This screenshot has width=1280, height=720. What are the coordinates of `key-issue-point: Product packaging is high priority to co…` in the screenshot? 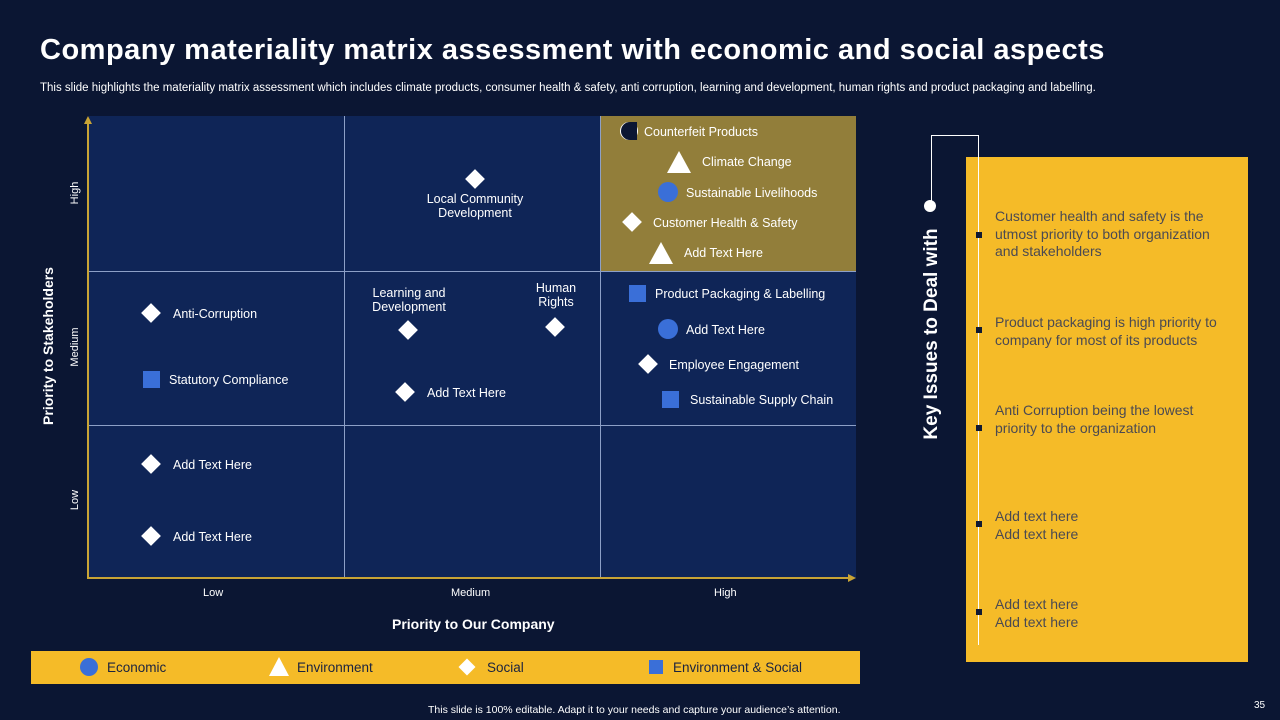 It's located at (1106, 331).